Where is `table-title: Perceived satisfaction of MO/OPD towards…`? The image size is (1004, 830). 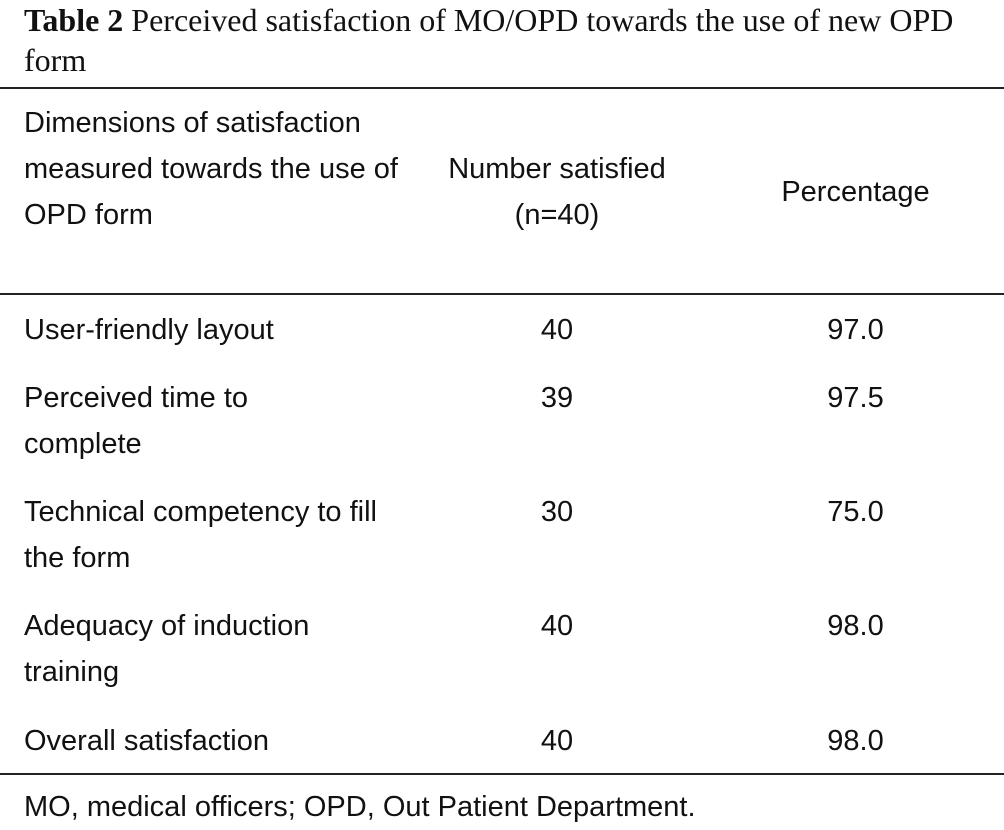 table-title: Perceived satisfaction of MO/OPD towards… is located at coordinates (489, 40).